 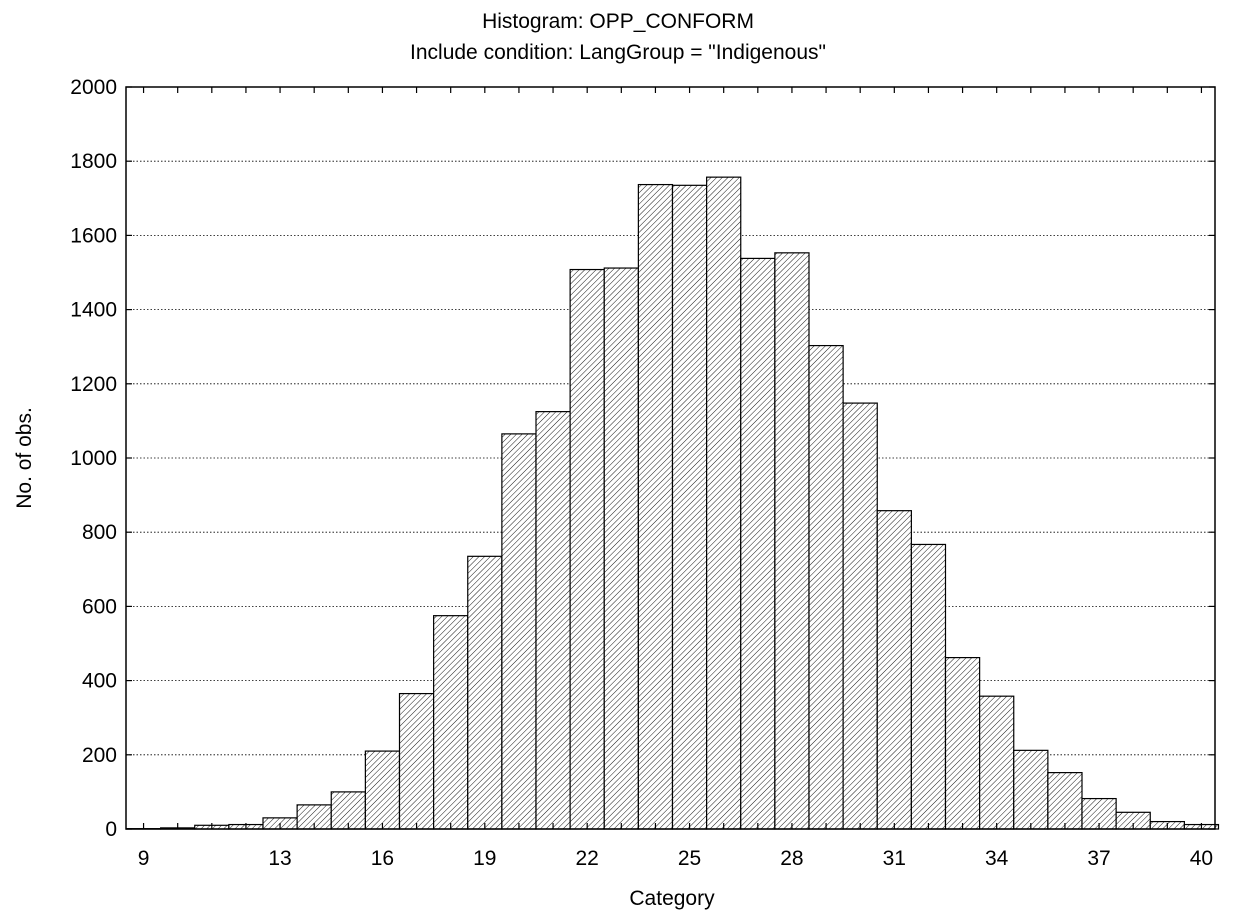 I want to click on x-axis-label: Category, so click(x=672, y=898).